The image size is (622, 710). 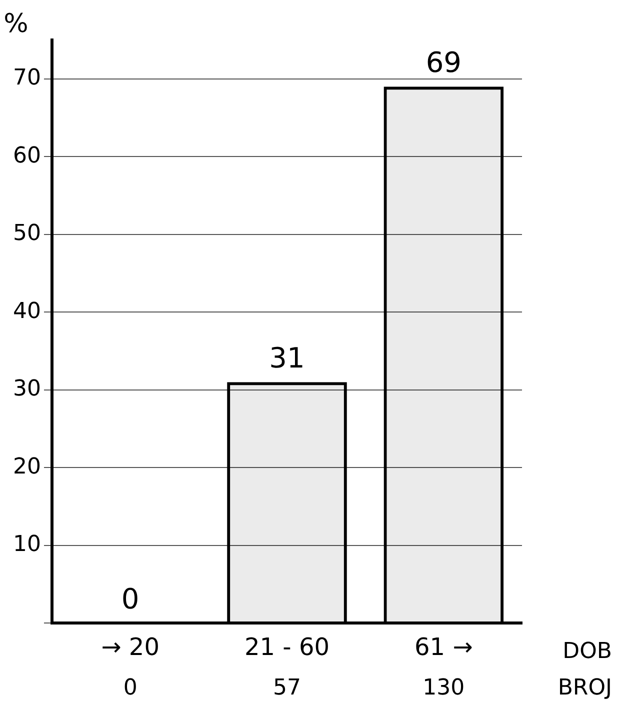 I want to click on y-tick-label: 60, so click(x=26, y=155).